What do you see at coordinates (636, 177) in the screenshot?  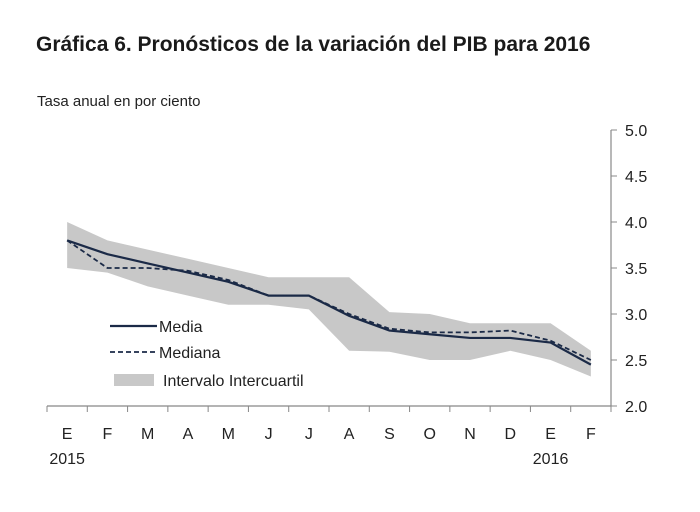 I see `y-tick-label: 4.5` at bounding box center [636, 177].